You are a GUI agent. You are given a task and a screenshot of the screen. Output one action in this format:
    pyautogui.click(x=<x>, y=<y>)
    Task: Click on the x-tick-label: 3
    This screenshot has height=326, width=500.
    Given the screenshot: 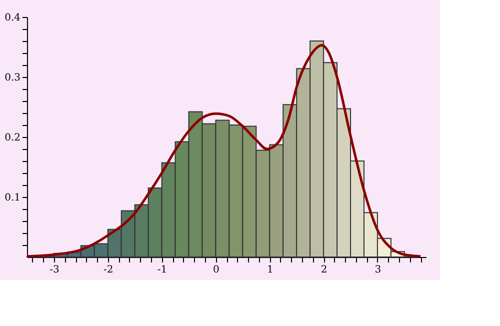 What is the action you would take?
    pyautogui.click(x=378, y=270)
    